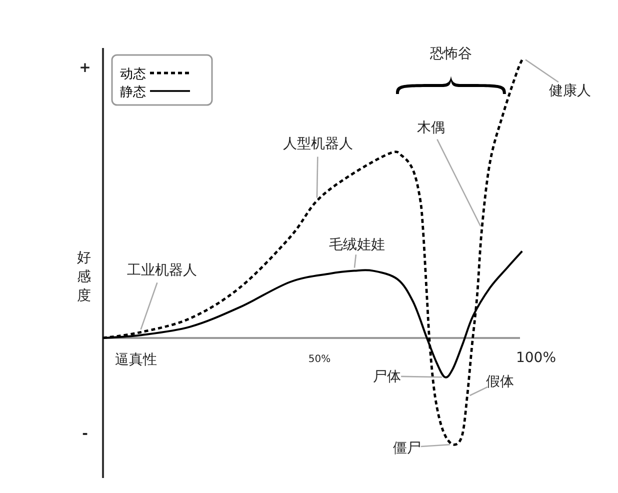 This screenshot has width=618, height=493. What do you see at coordinates (319, 359) in the screenshot?
I see `x-tick-label: 50%` at bounding box center [319, 359].